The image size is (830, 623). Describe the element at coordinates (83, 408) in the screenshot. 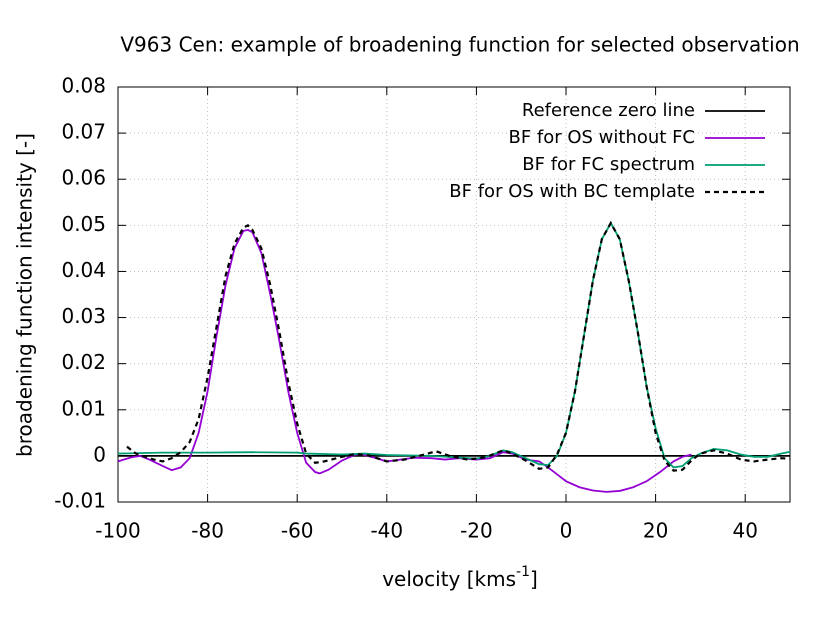

I see `y-tick-label: 0.01` at that location.